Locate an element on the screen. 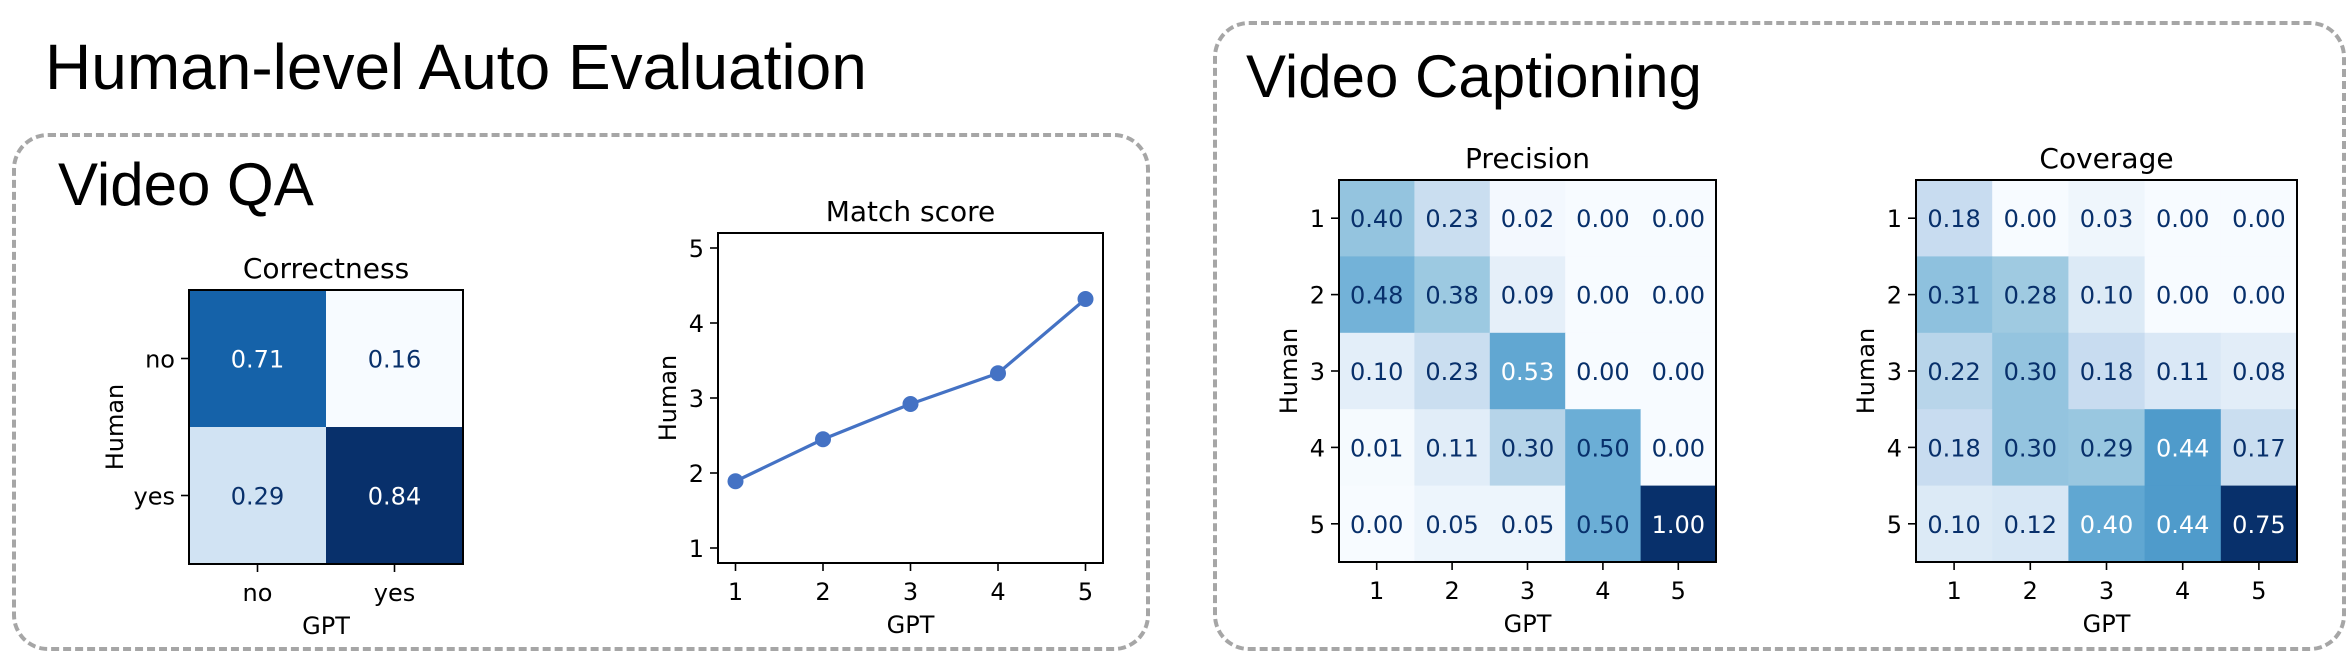 This screenshot has height=655, width=2351. cell-value-label: 0.09 is located at coordinates (1527, 296).